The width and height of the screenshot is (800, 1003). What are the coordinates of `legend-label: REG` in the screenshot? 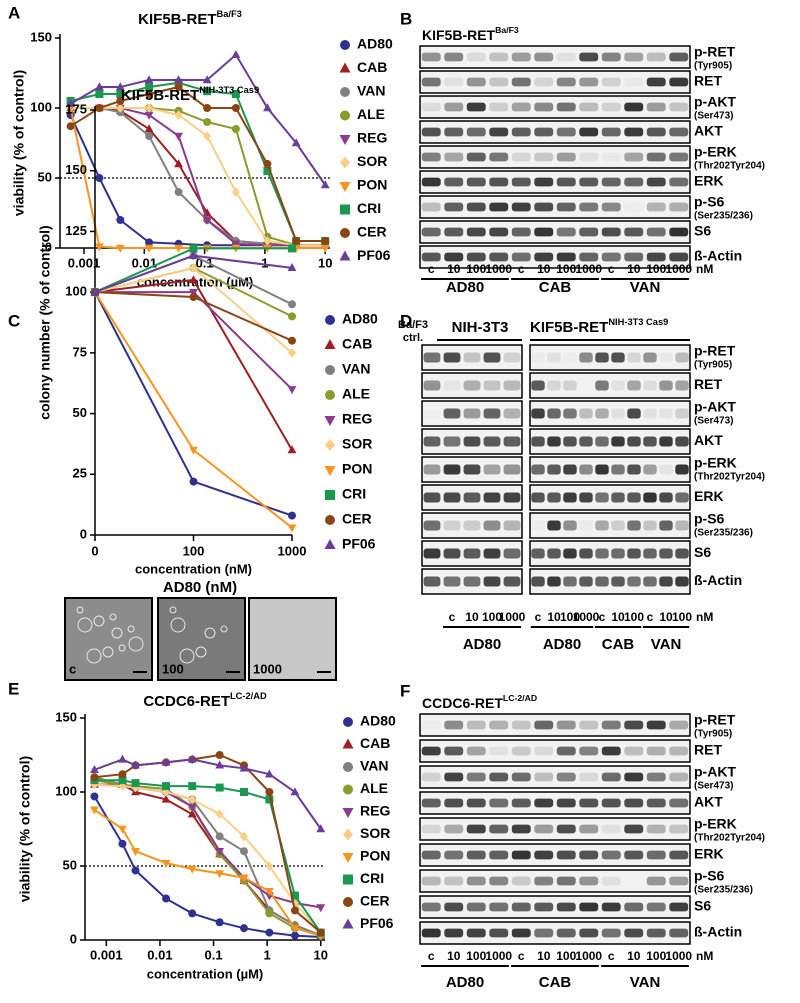 It's located at (357, 419).